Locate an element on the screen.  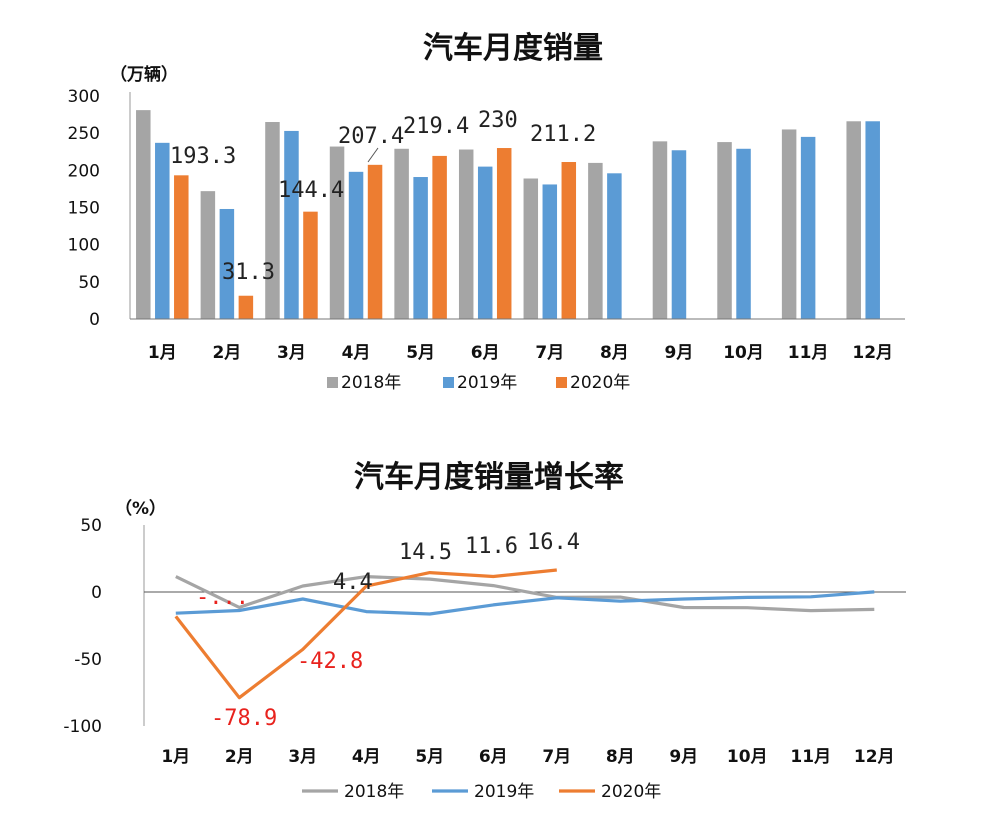
bar-x-axis: 1月 2月 3月 4月 5月 6月 7月 8月 9月 10月 11月 12月 is located at coordinates (520, 353).